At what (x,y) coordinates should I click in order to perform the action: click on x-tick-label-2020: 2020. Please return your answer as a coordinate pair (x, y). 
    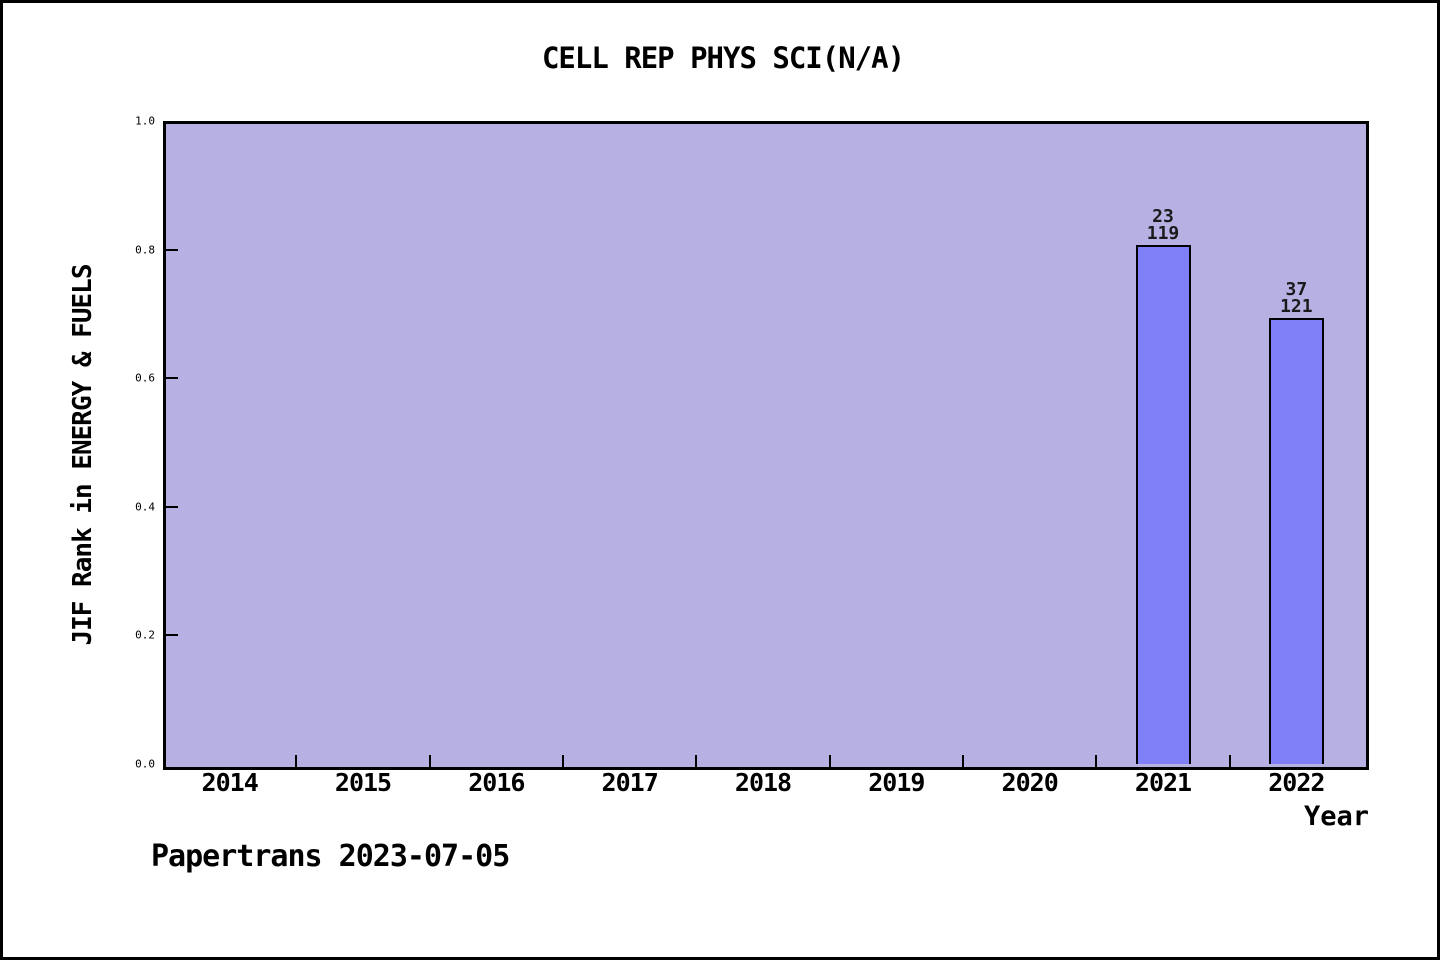
    Looking at the image, I should click on (1030, 782).